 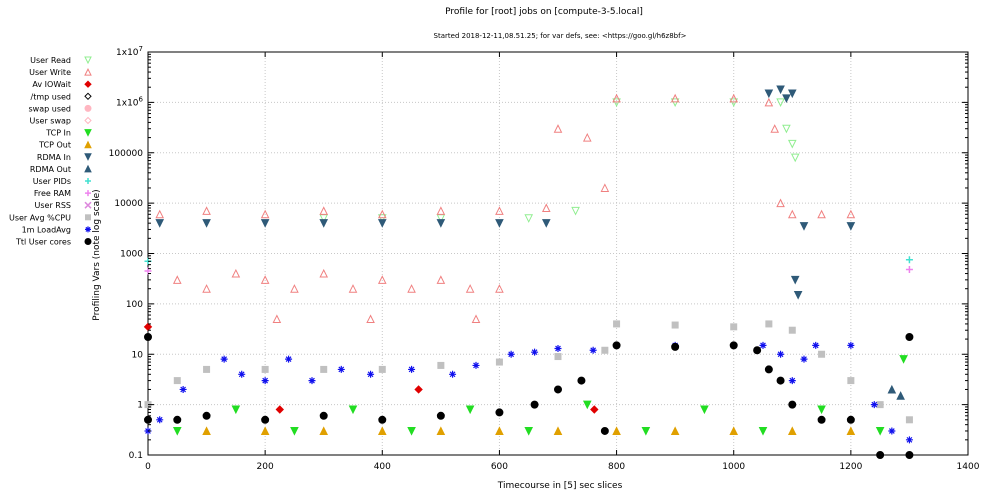 I want to click on legend-label-1m-loadavg: 1m LoadAvg, so click(x=46, y=229).